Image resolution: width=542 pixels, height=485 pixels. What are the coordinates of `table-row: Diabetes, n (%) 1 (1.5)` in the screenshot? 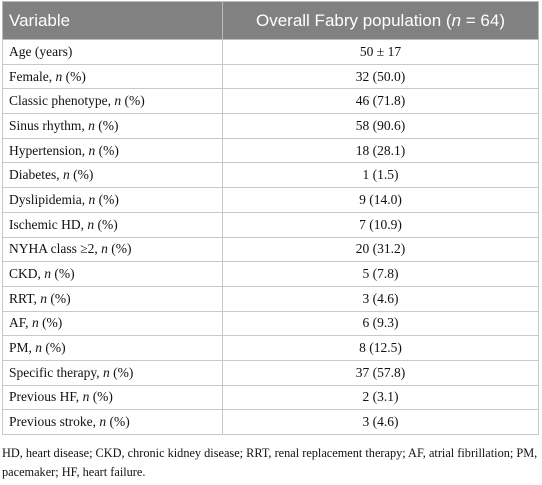 It's located at (270, 175).